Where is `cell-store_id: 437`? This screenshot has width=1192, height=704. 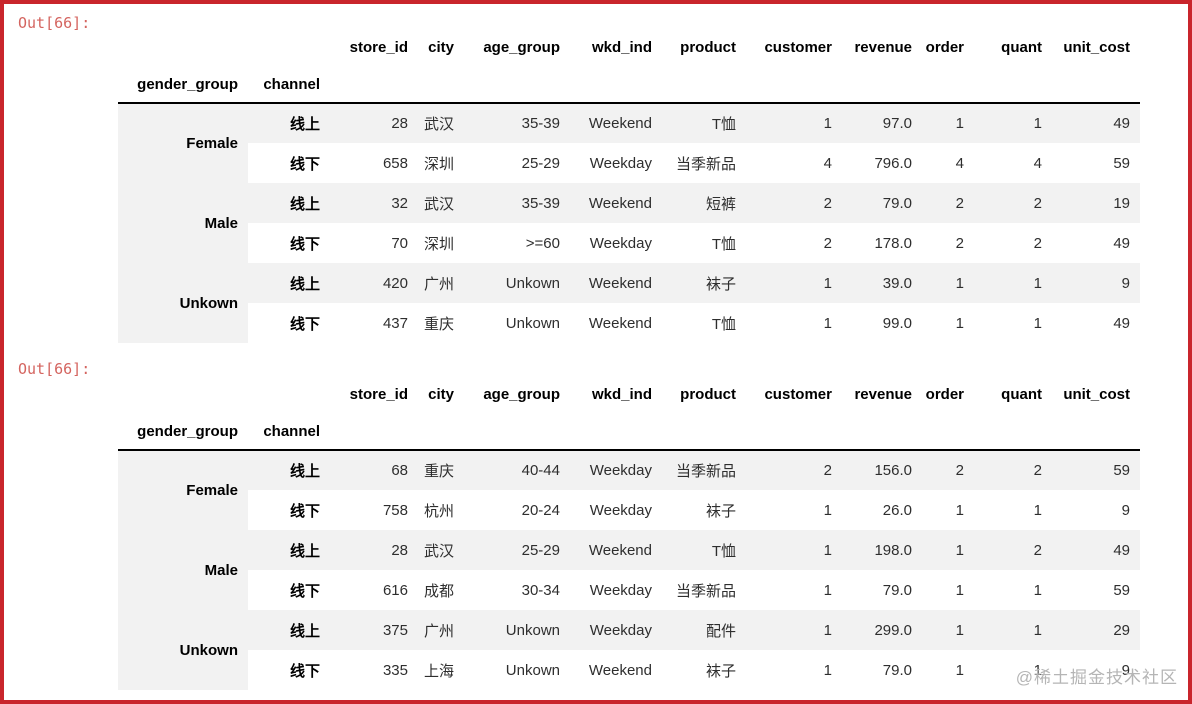
cell-store_id: 437 is located at coordinates (395, 323).